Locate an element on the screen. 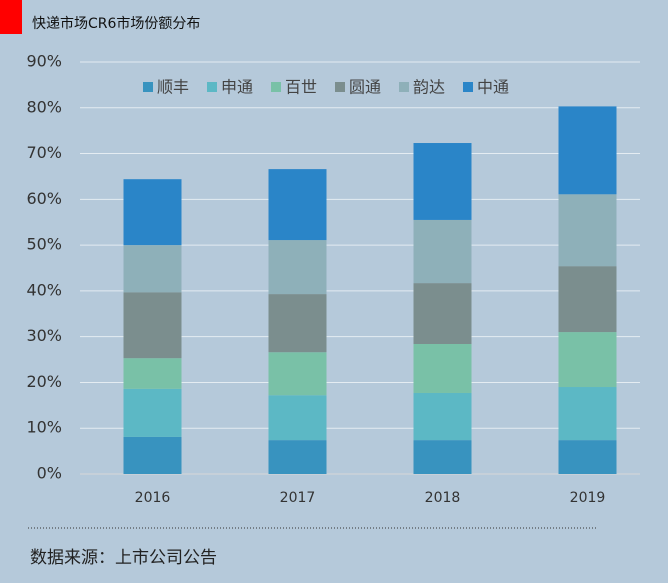 The height and width of the screenshot is (583, 668). x-tick-label: 2019 is located at coordinates (588, 498).